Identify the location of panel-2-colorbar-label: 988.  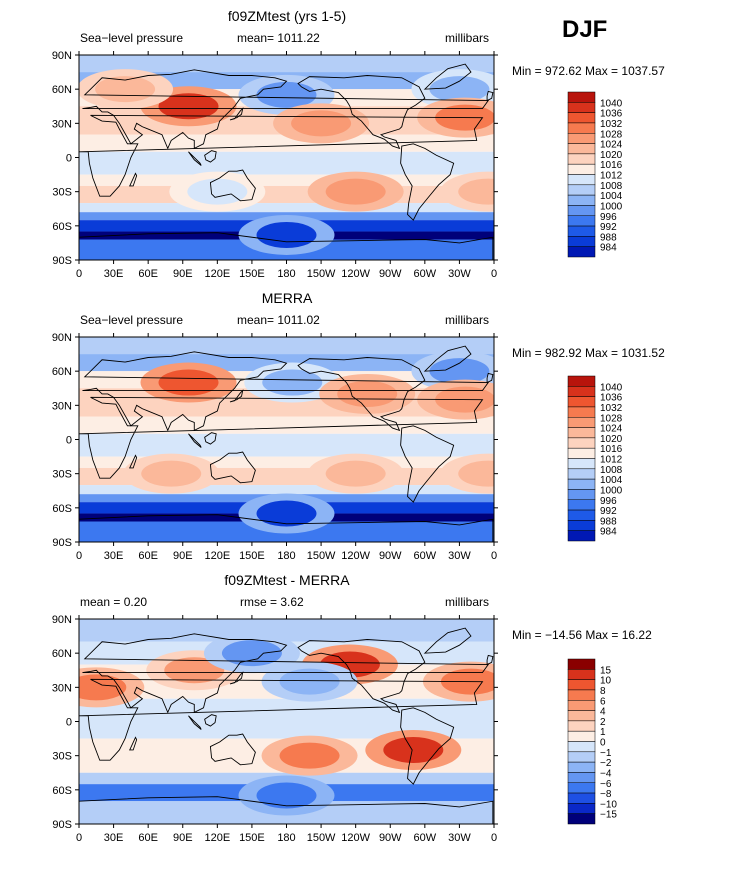
(608, 521).